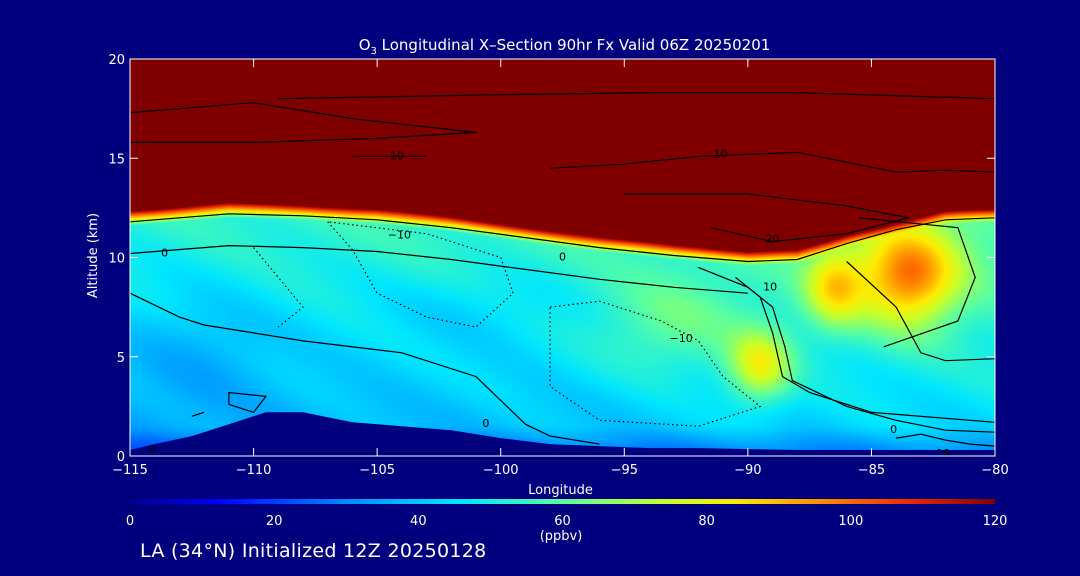 The image size is (1080, 576). Describe the element at coordinates (850, 521) in the screenshot. I see `colorbar-tick-label: 100` at that location.